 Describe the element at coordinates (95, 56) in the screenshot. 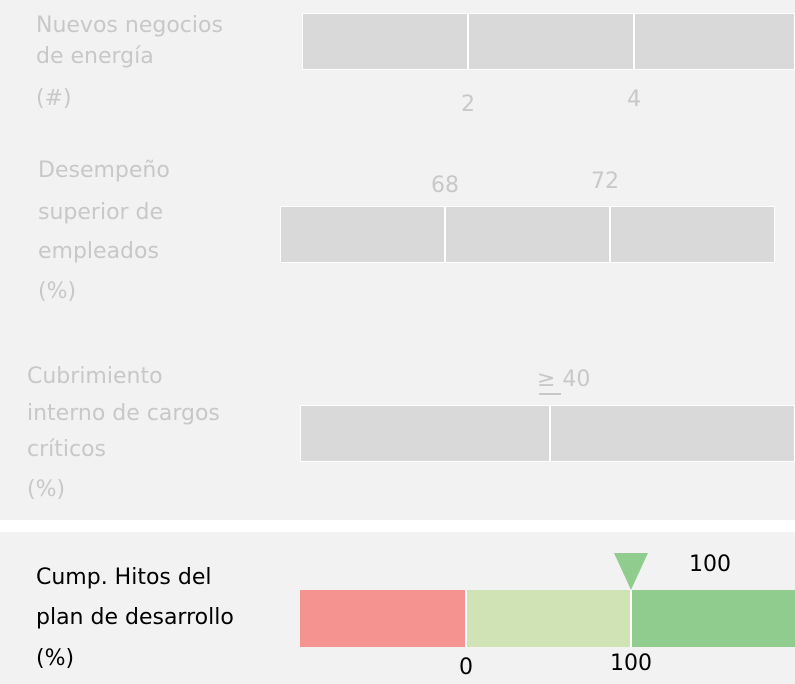

I see `row-label: de energía` at that location.